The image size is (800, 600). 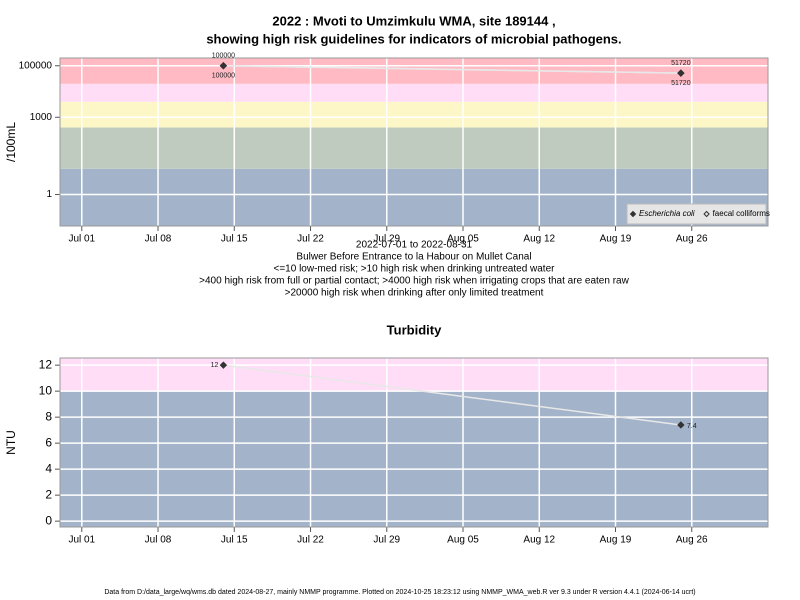 What do you see at coordinates (48, 494) in the screenshot?
I see `y-tick-label: 2` at bounding box center [48, 494].